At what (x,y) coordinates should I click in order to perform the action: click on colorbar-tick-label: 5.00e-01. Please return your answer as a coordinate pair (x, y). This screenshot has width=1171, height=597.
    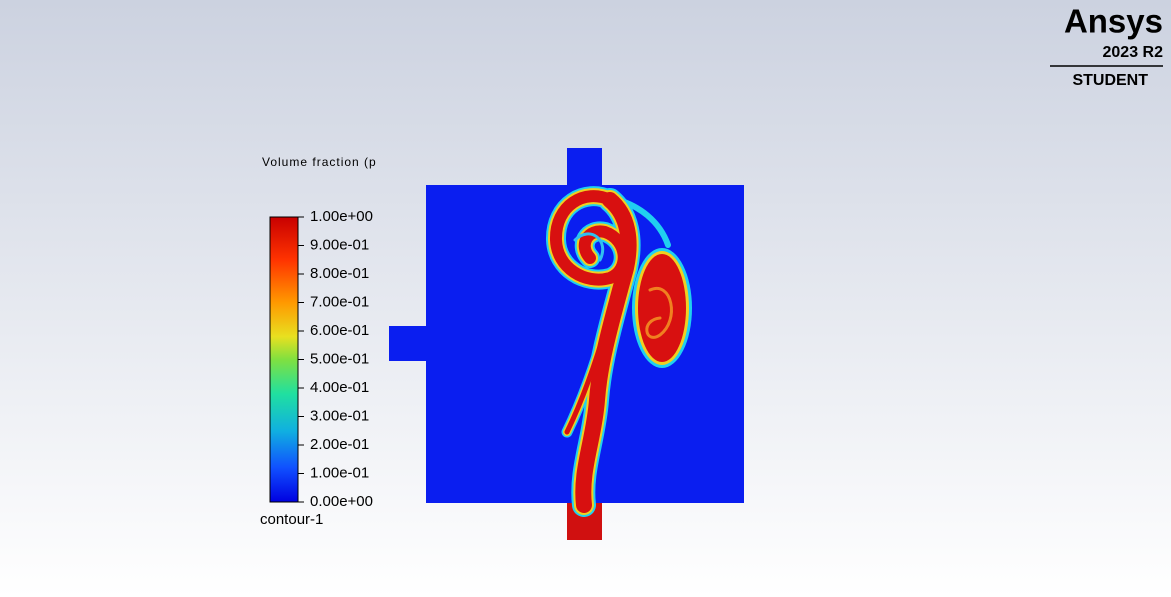
    Looking at the image, I should click on (339, 358).